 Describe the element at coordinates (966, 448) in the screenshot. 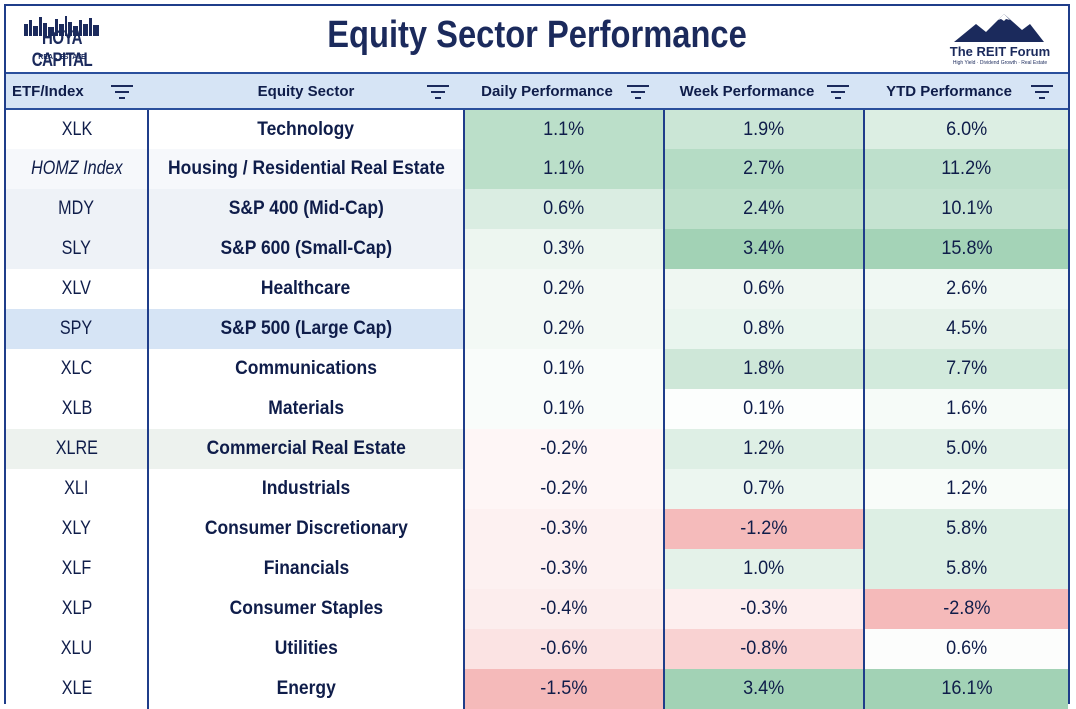

I see `ytd-performance-cell-value: 5.0%` at that location.